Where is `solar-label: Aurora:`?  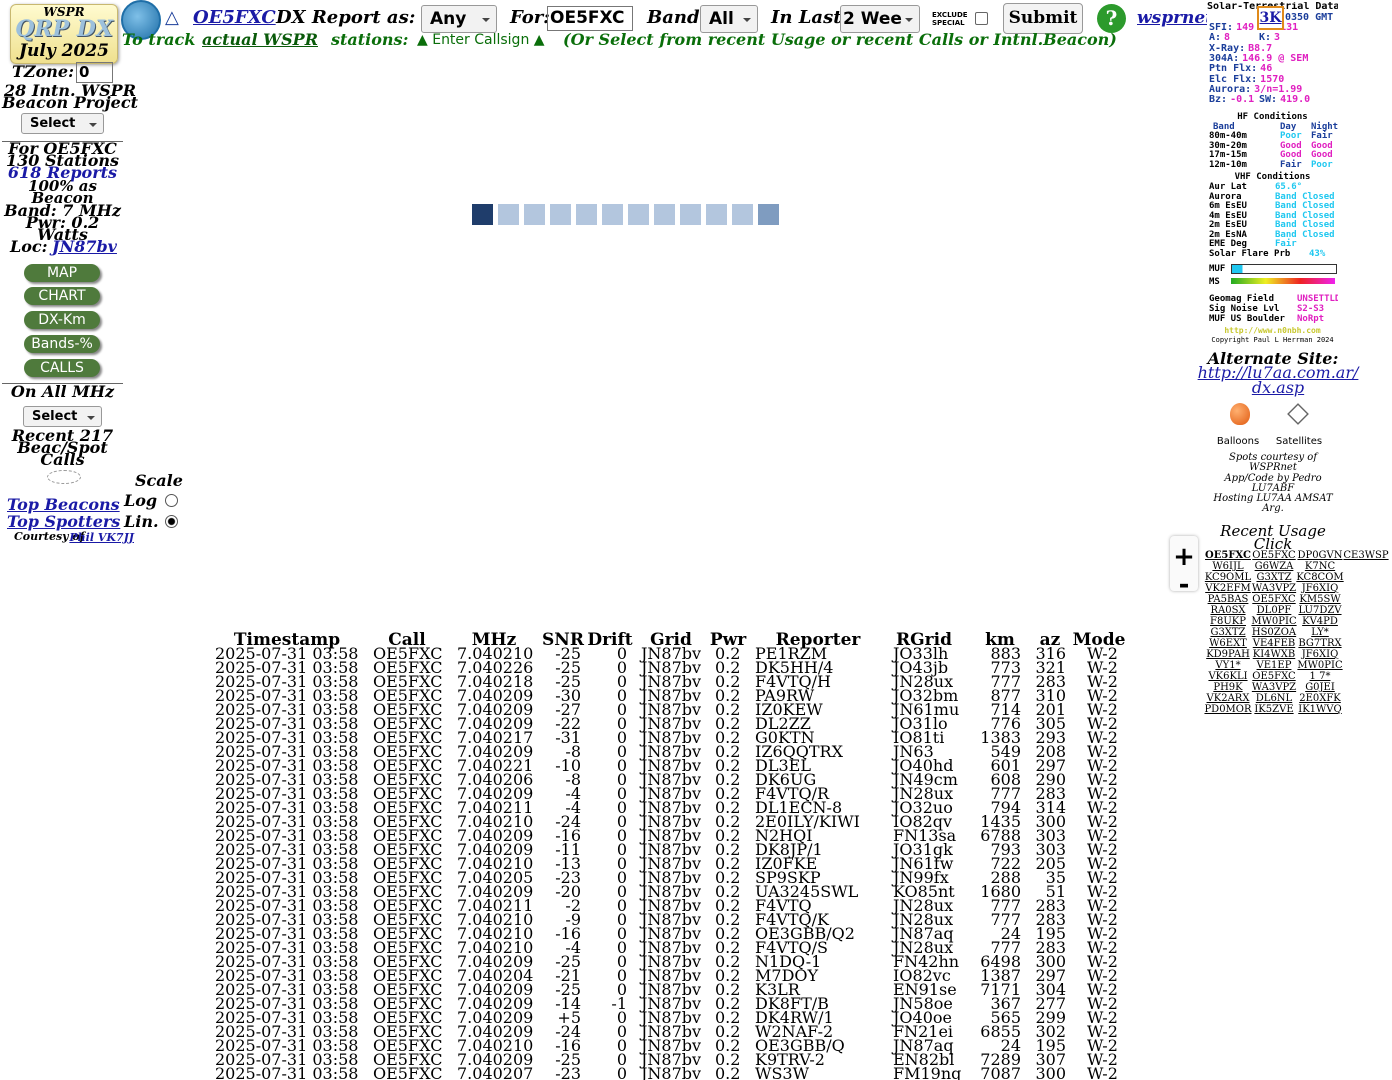
solar-label: Aurora: is located at coordinates (1230, 89).